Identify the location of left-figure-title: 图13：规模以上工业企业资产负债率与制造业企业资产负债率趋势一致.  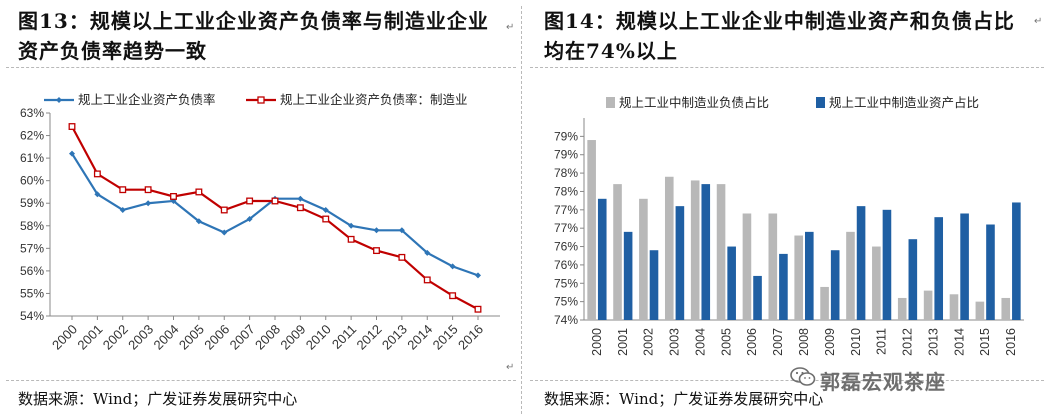
(253, 36).